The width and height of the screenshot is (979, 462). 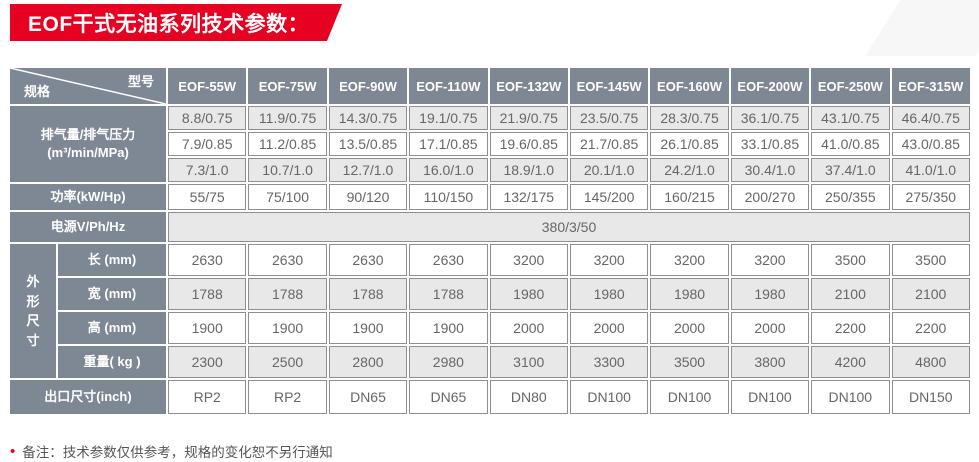 What do you see at coordinates (930, 197) in the screenshot?
I see `spec-cell: 275/350` at bounding box center [930, 197].